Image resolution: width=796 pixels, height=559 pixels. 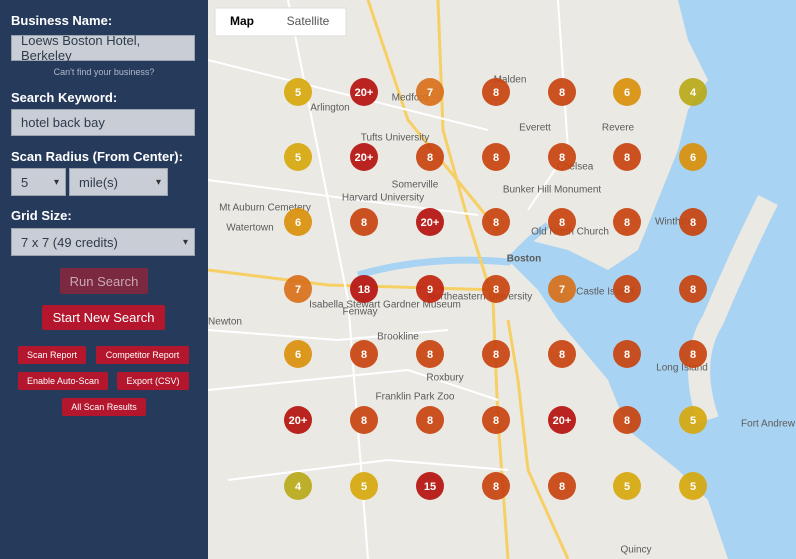 I want to click on marker-rank: 20+, so click(x=562, y=421).